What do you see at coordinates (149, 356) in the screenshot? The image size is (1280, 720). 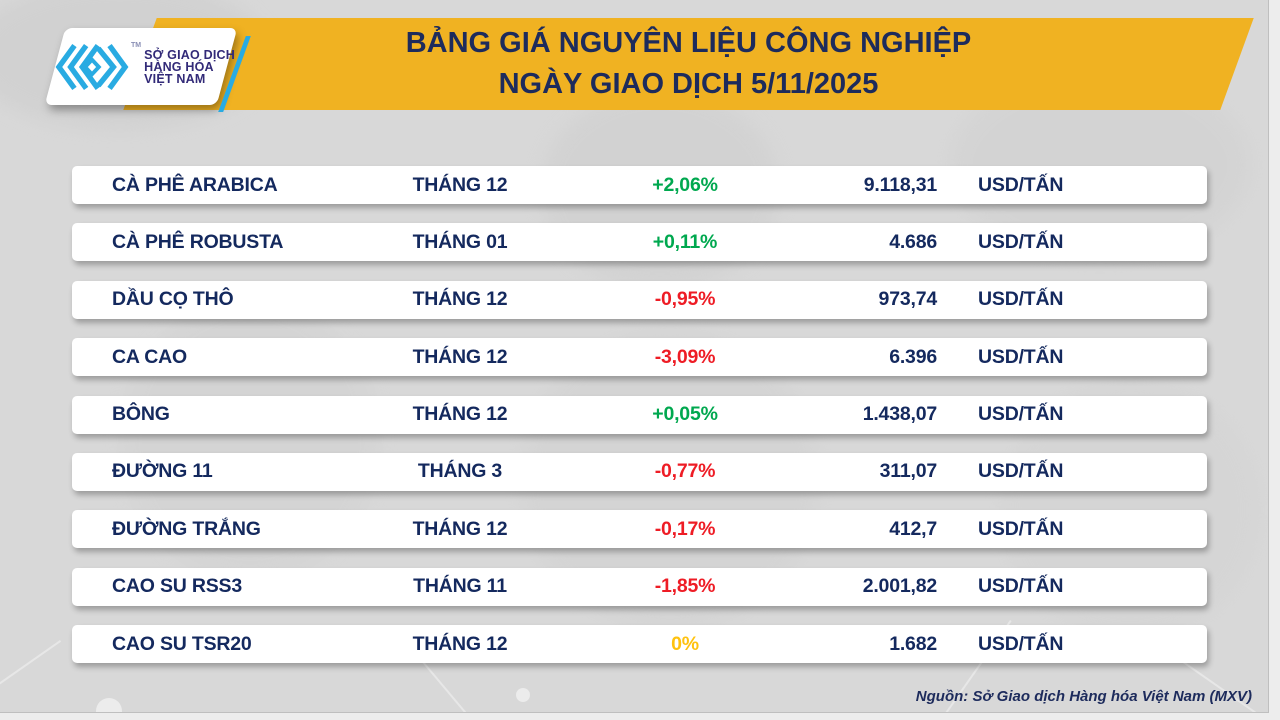 I see `commodity-name: CA CAO` at bounding box center [149, 356].